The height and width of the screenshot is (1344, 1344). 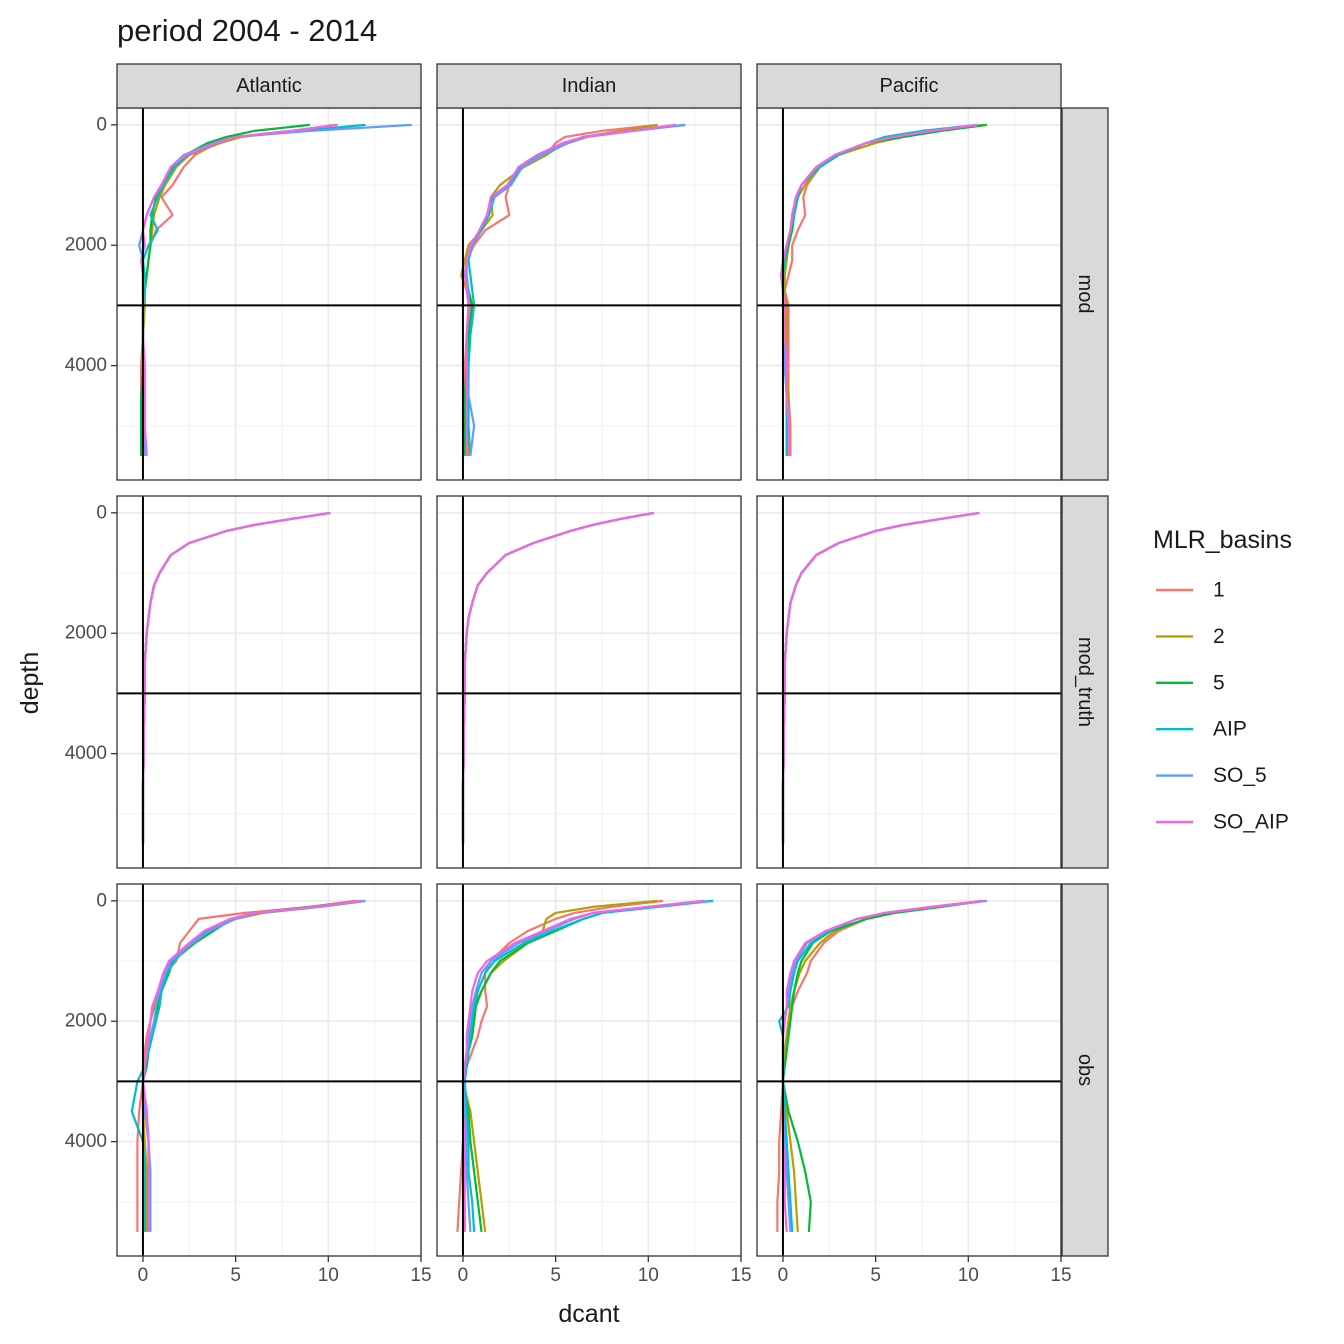 I want to click on legend: MLR_basins 1 2 5 AIP SO_5 SO_AIP, so click(x=1222, y=680).